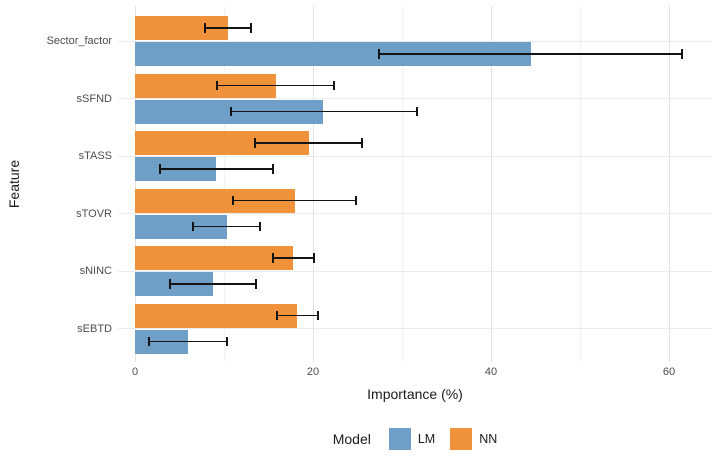 The image size is (718, 465). What do you see at coordinates (95, 156) in the screenshot?
I see `category-label-sTASS: sTASS` at bounding box center [95, 156].